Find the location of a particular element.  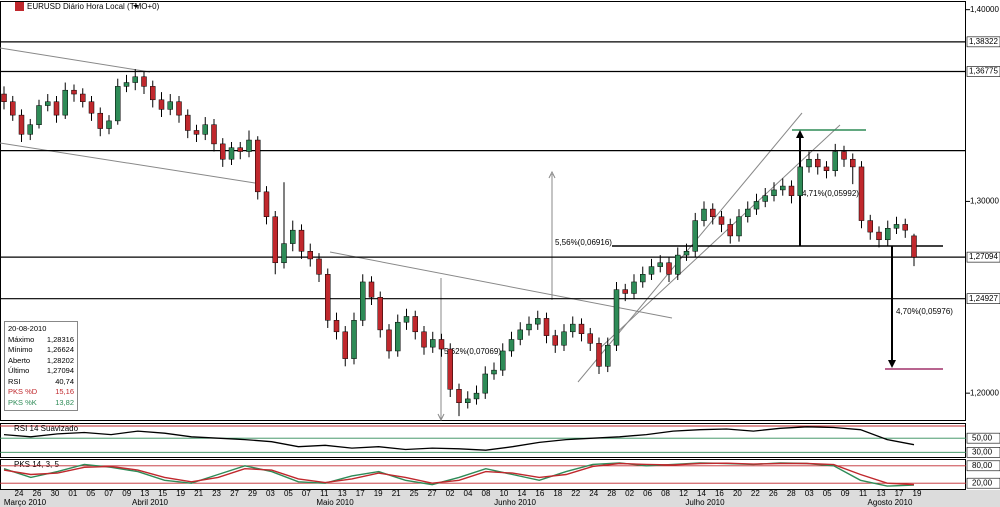

stoch-panel is located at coordinates (483, 474).